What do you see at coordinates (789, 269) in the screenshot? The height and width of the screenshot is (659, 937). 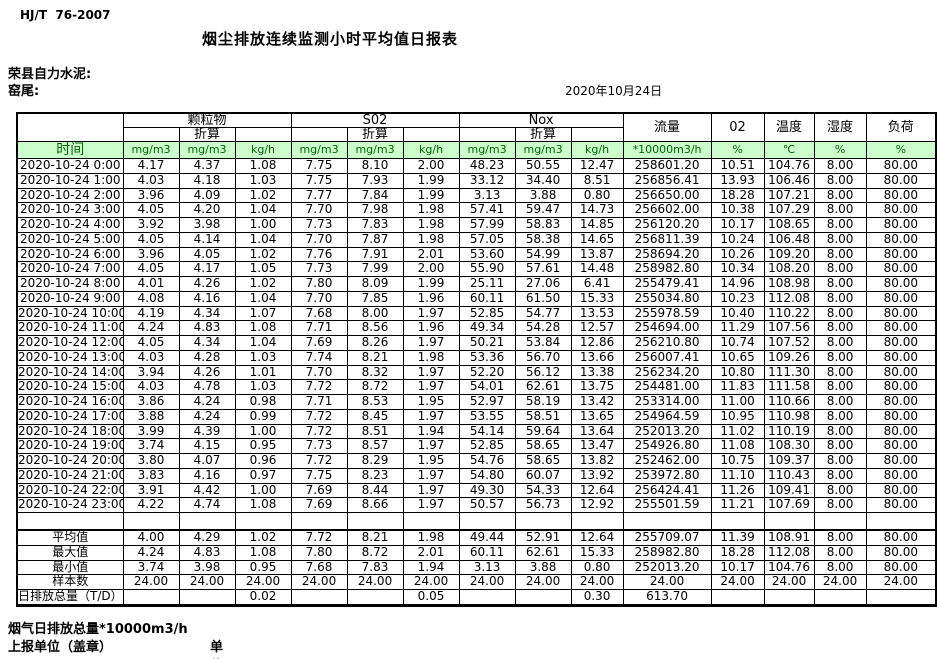 I see `value-cell: 108.20` at bounding box center [789, 269].